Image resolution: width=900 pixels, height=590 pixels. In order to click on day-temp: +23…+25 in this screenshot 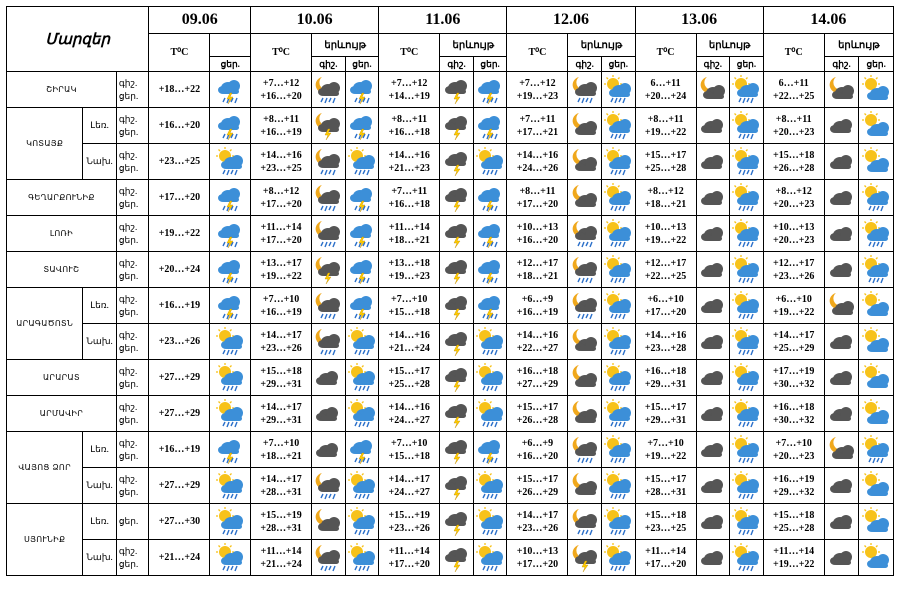, I will do `click(665, 528)`.